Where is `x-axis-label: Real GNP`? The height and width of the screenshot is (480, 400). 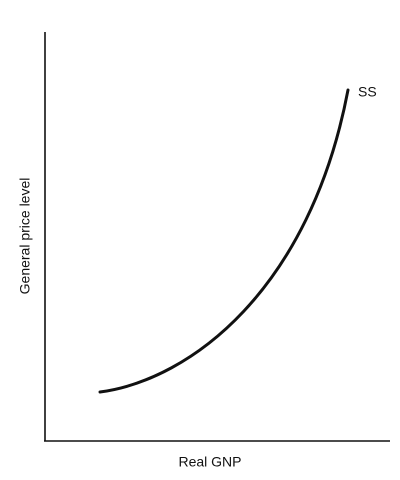 x-axis-label: Real GNP is located at coordinates (209, 462).